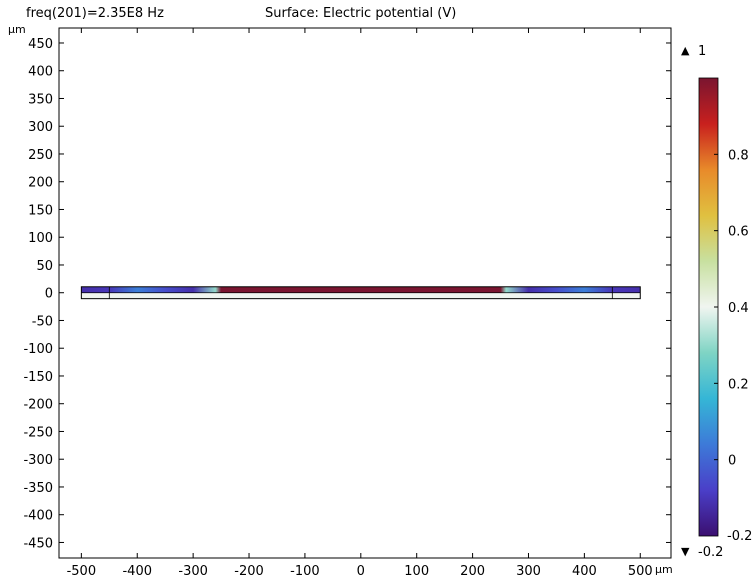 The width and height of the screenshot is (755, 578). I want to click on upper-layer-surface, so click(361, 289).